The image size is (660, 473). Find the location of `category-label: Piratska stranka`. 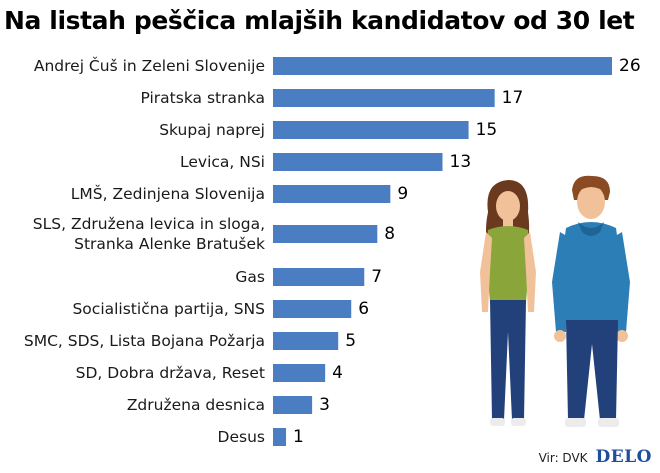

category-label: Piratska stranka is located at coordinates (202, 98).